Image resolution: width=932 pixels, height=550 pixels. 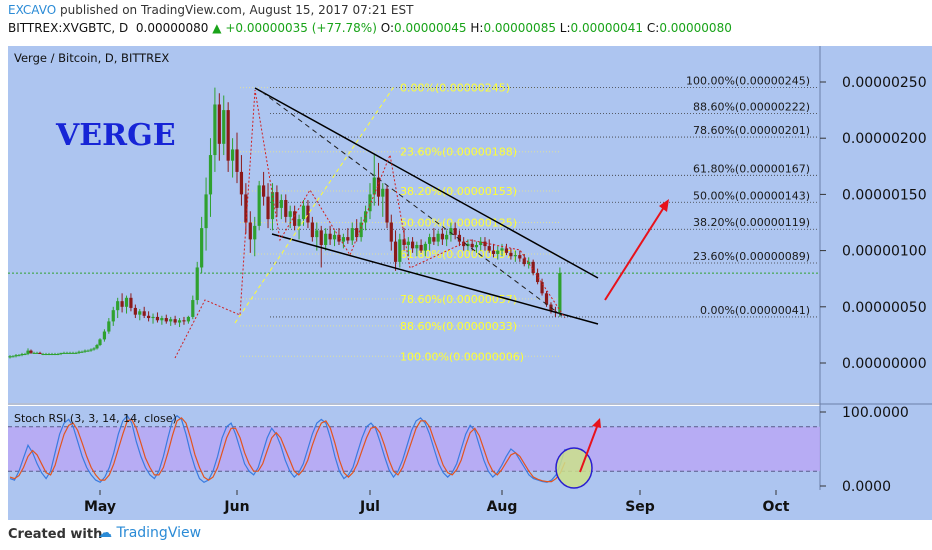 I want to click on rsi-series-d, so click(x=287, y=450).